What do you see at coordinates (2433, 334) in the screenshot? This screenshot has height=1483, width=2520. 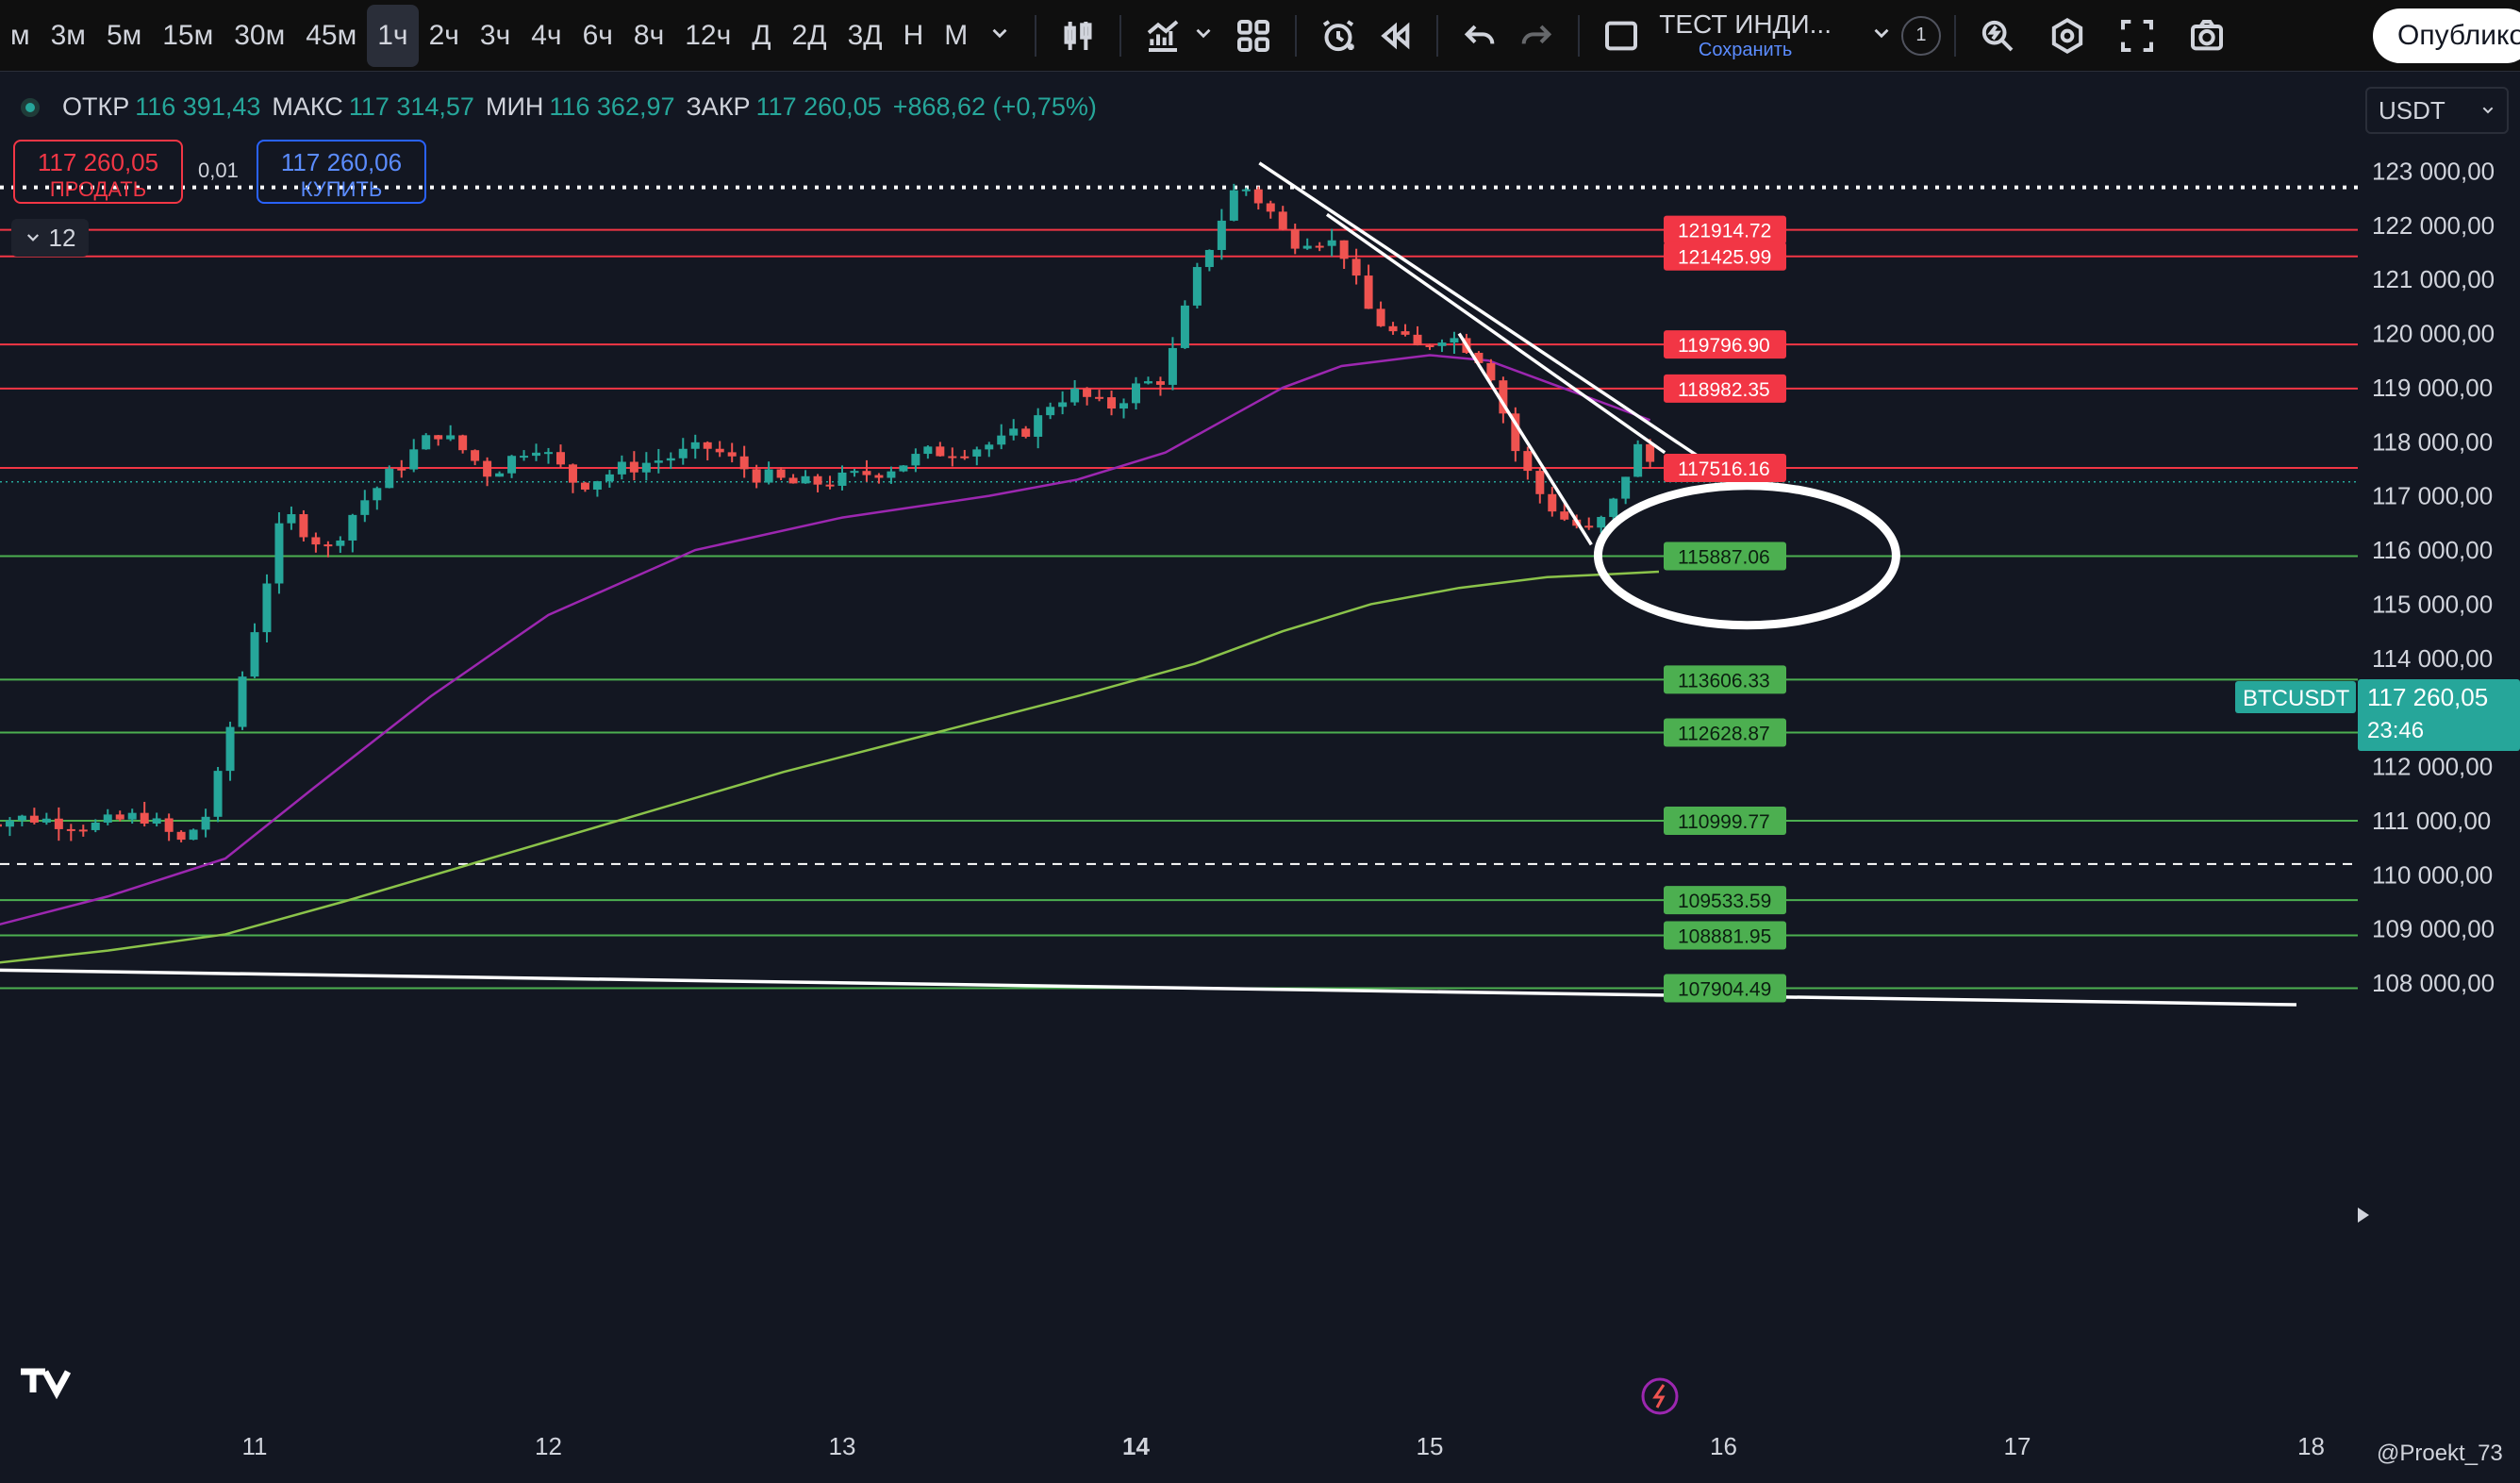 I see `price-tick-4: 120 000,00` at bounding box center [2433, 334].